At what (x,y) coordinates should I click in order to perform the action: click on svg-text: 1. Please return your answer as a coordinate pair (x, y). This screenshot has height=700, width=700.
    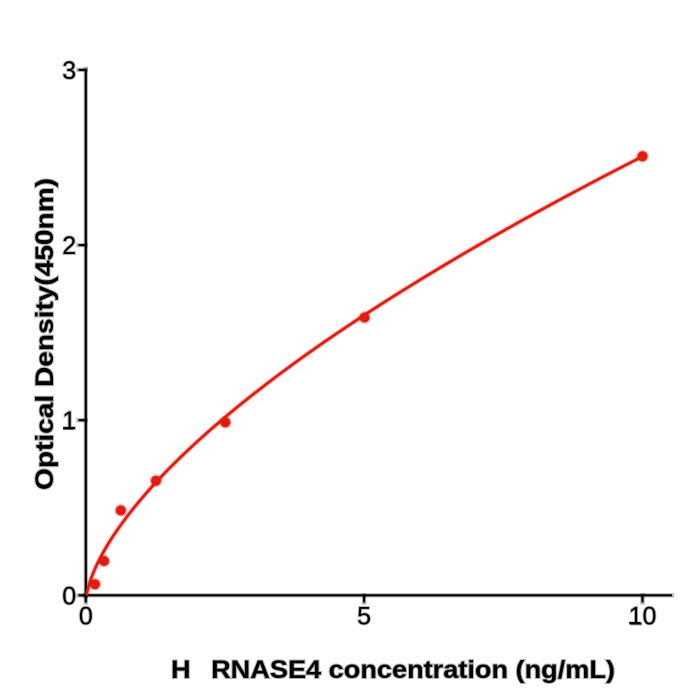
    Looking at the image, I should click on (69, 421).